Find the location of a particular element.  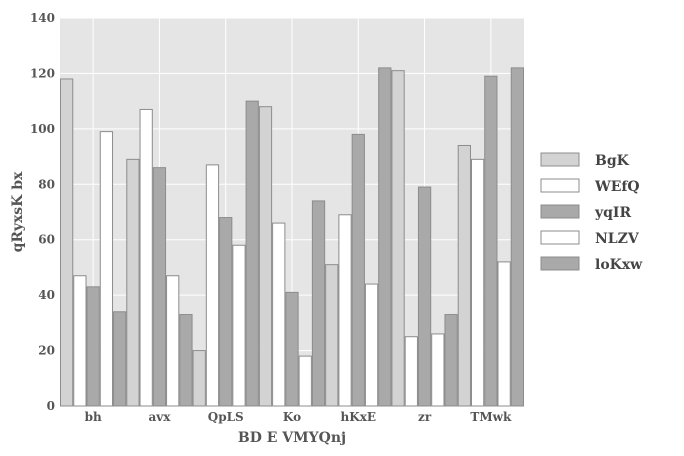

bar-loKxw-Ko is located at coordinates (318, 303).